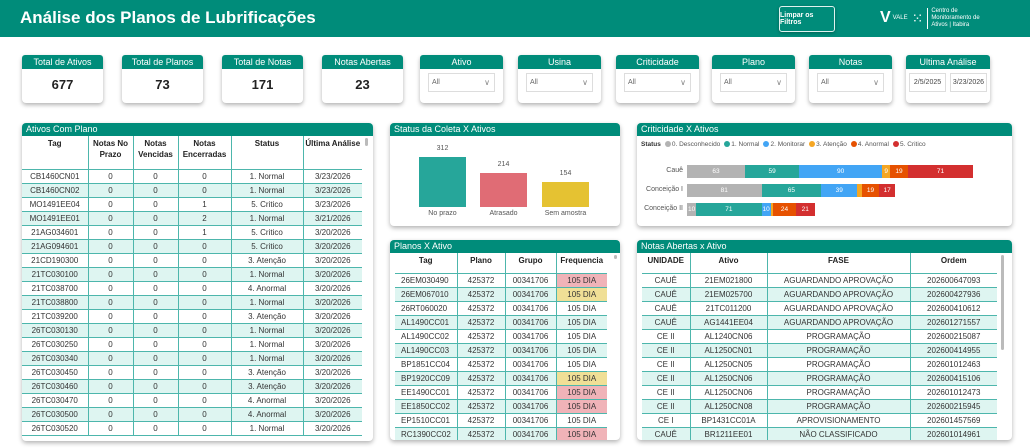 Image resolution: width=1030 pixels, height=448 pixels. Describe the element at coordinates (666, 263) in the screenshot. I see `column-header: UNIDADE` at that location.